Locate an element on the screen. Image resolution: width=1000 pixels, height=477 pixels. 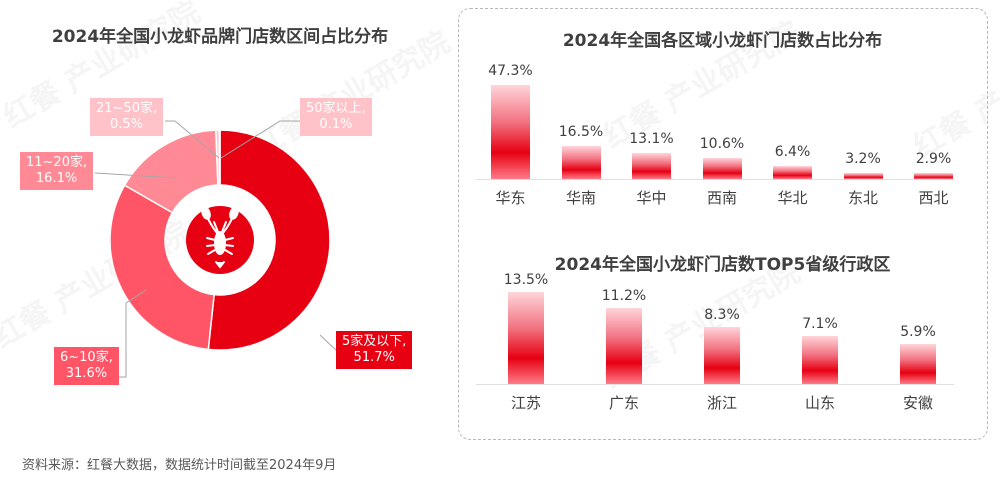
category-label: 西南 is located at coordinates (721, 198).